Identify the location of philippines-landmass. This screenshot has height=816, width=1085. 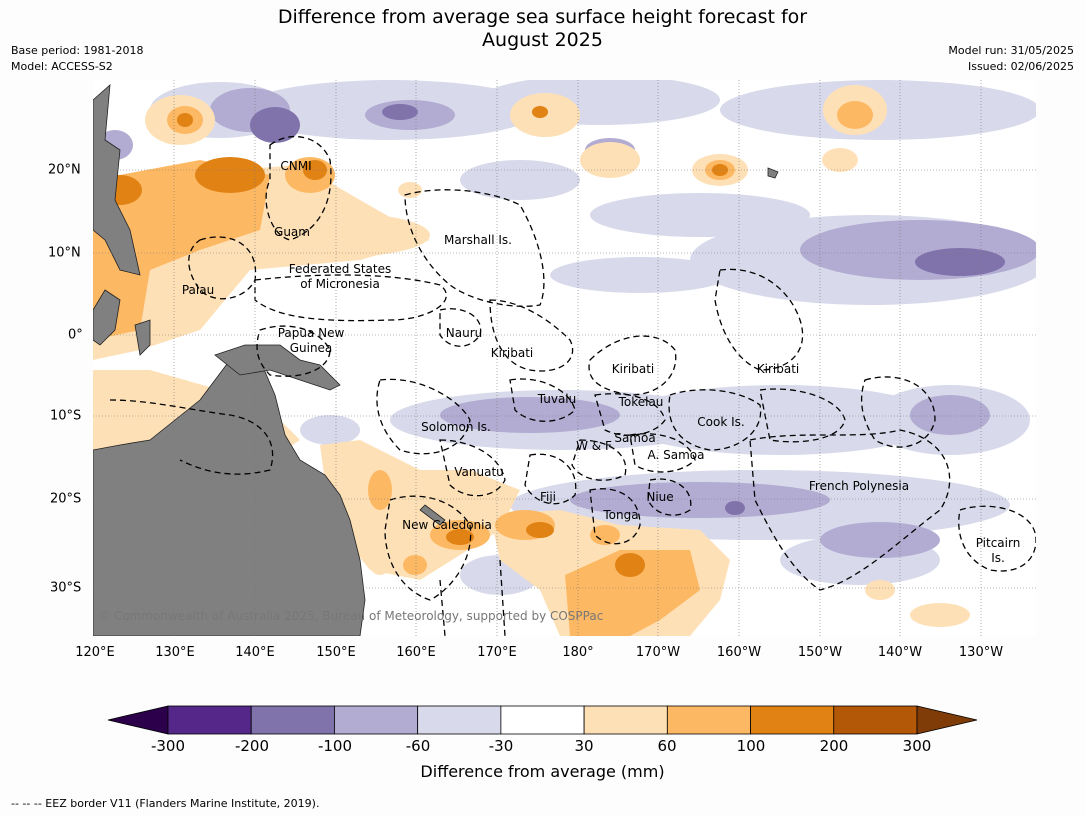
(117, 180).